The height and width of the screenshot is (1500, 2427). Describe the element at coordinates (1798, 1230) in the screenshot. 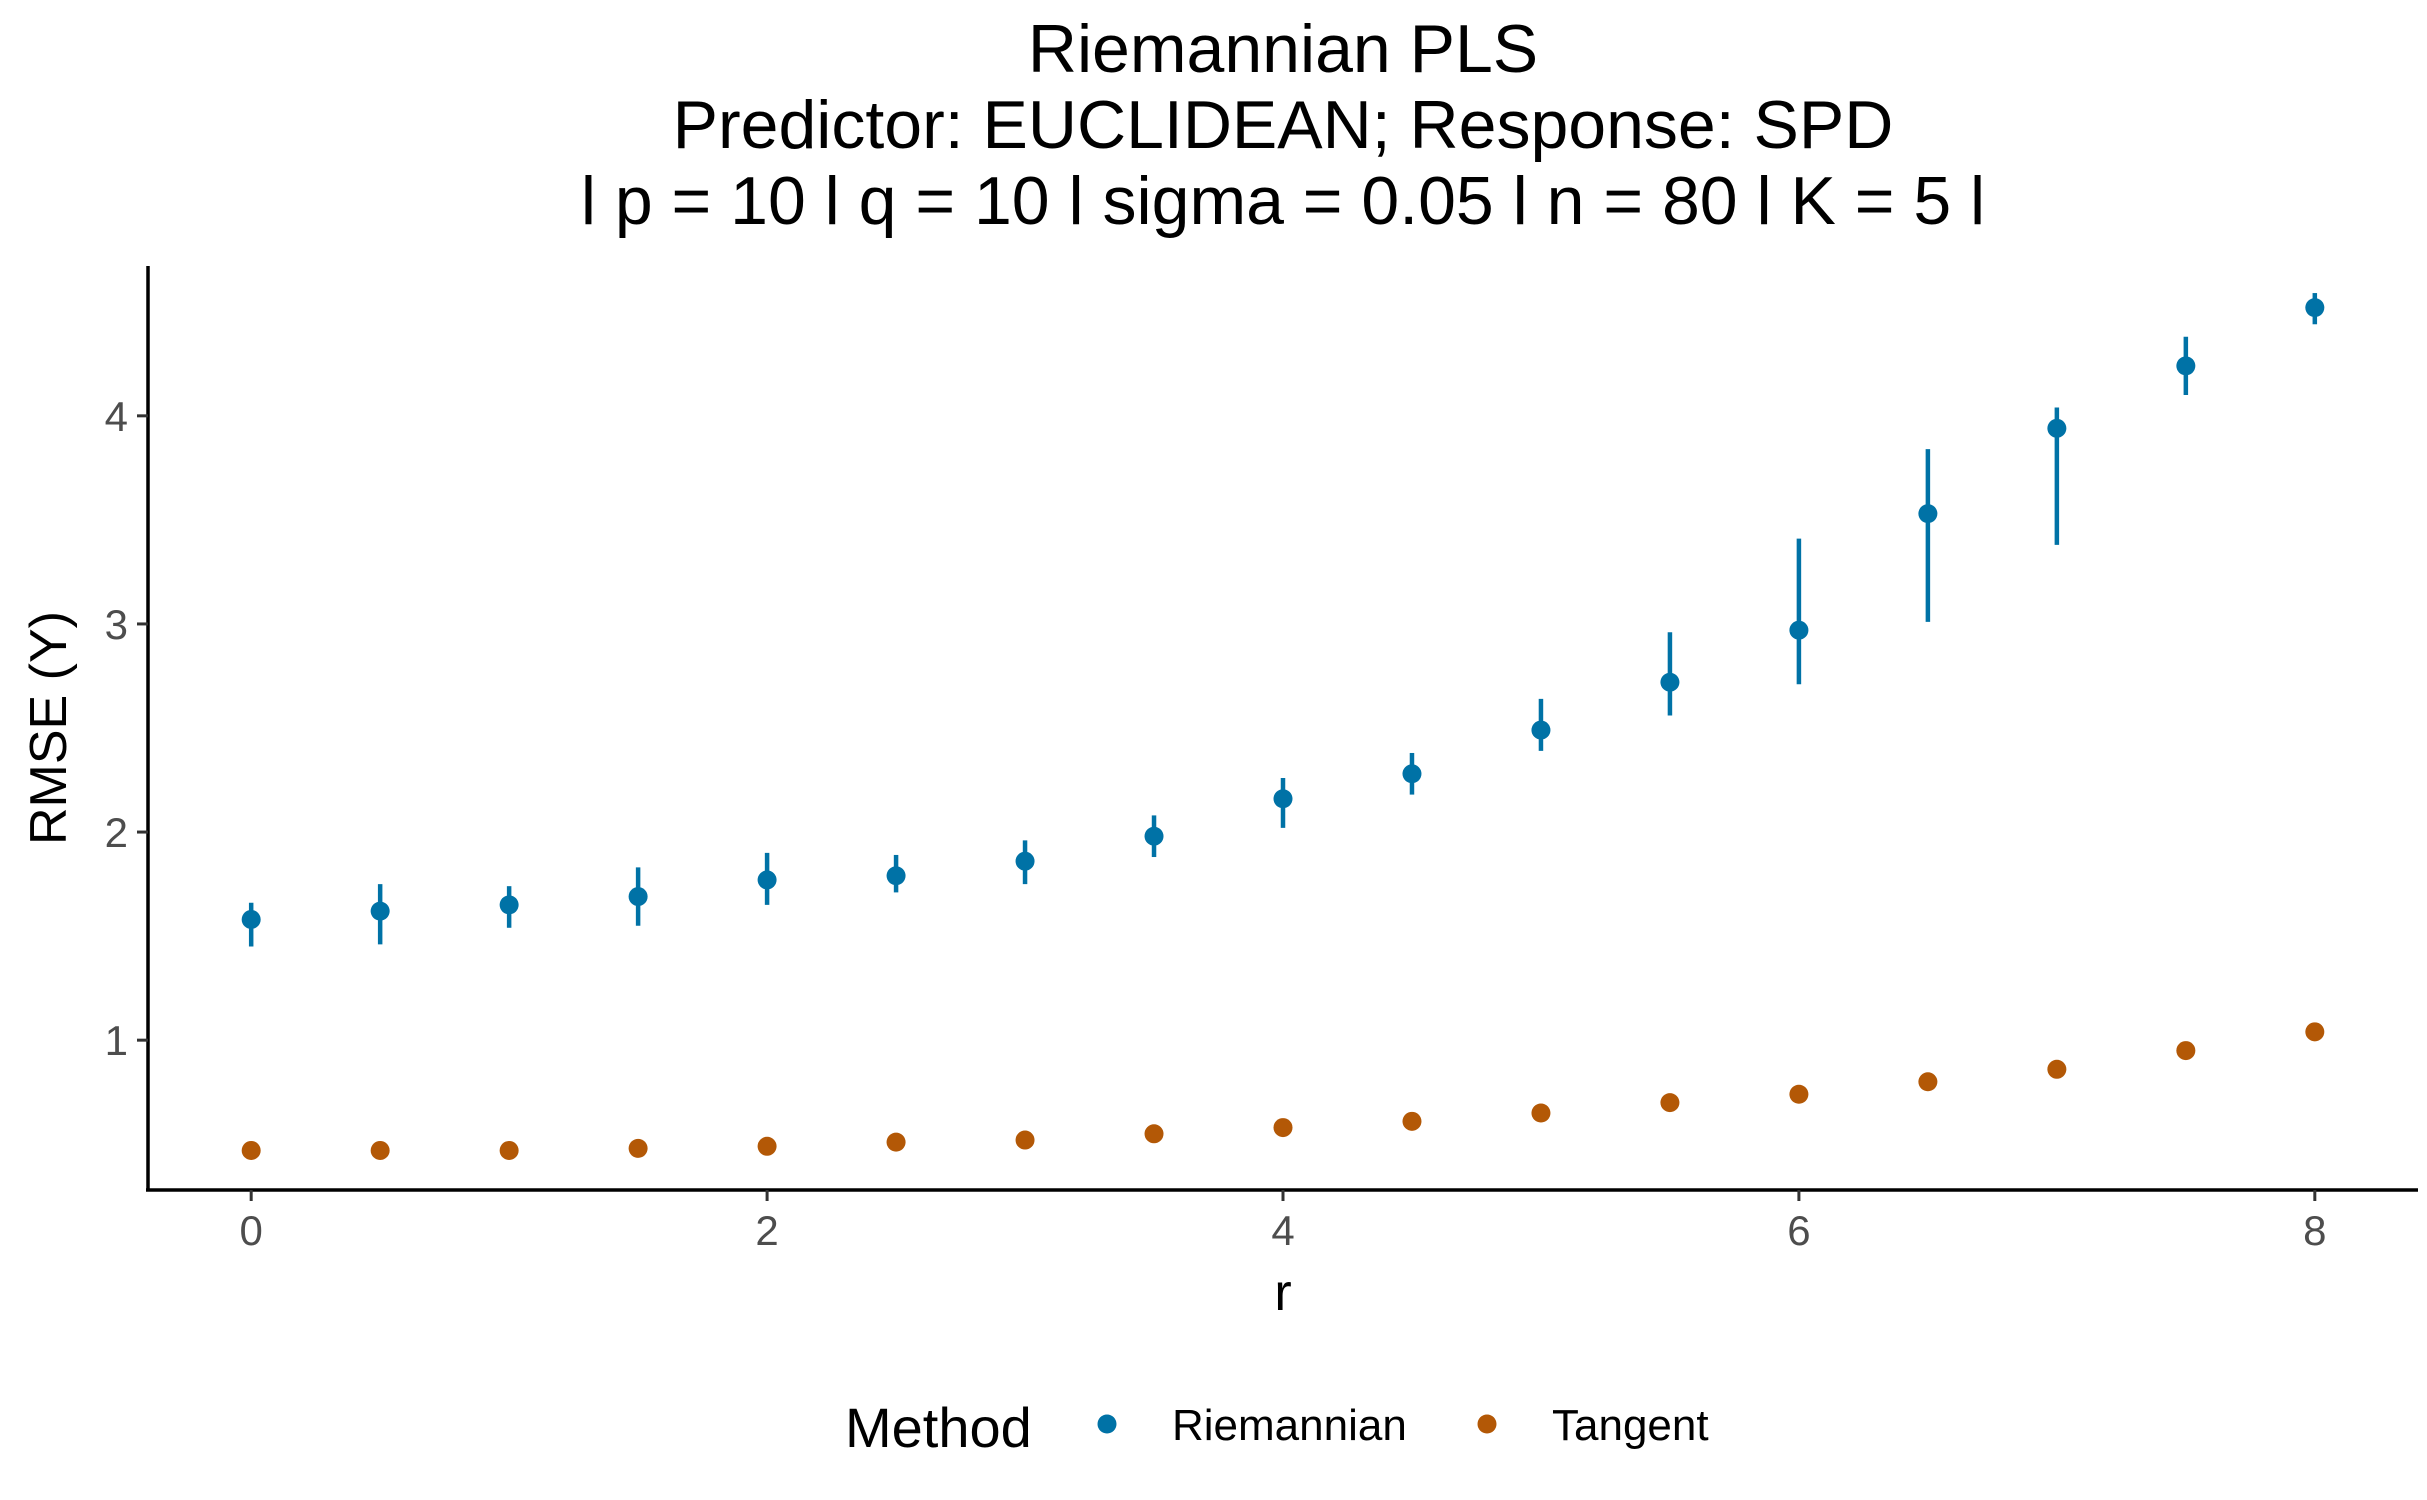

I see `x-tick-label: 6` at that location.